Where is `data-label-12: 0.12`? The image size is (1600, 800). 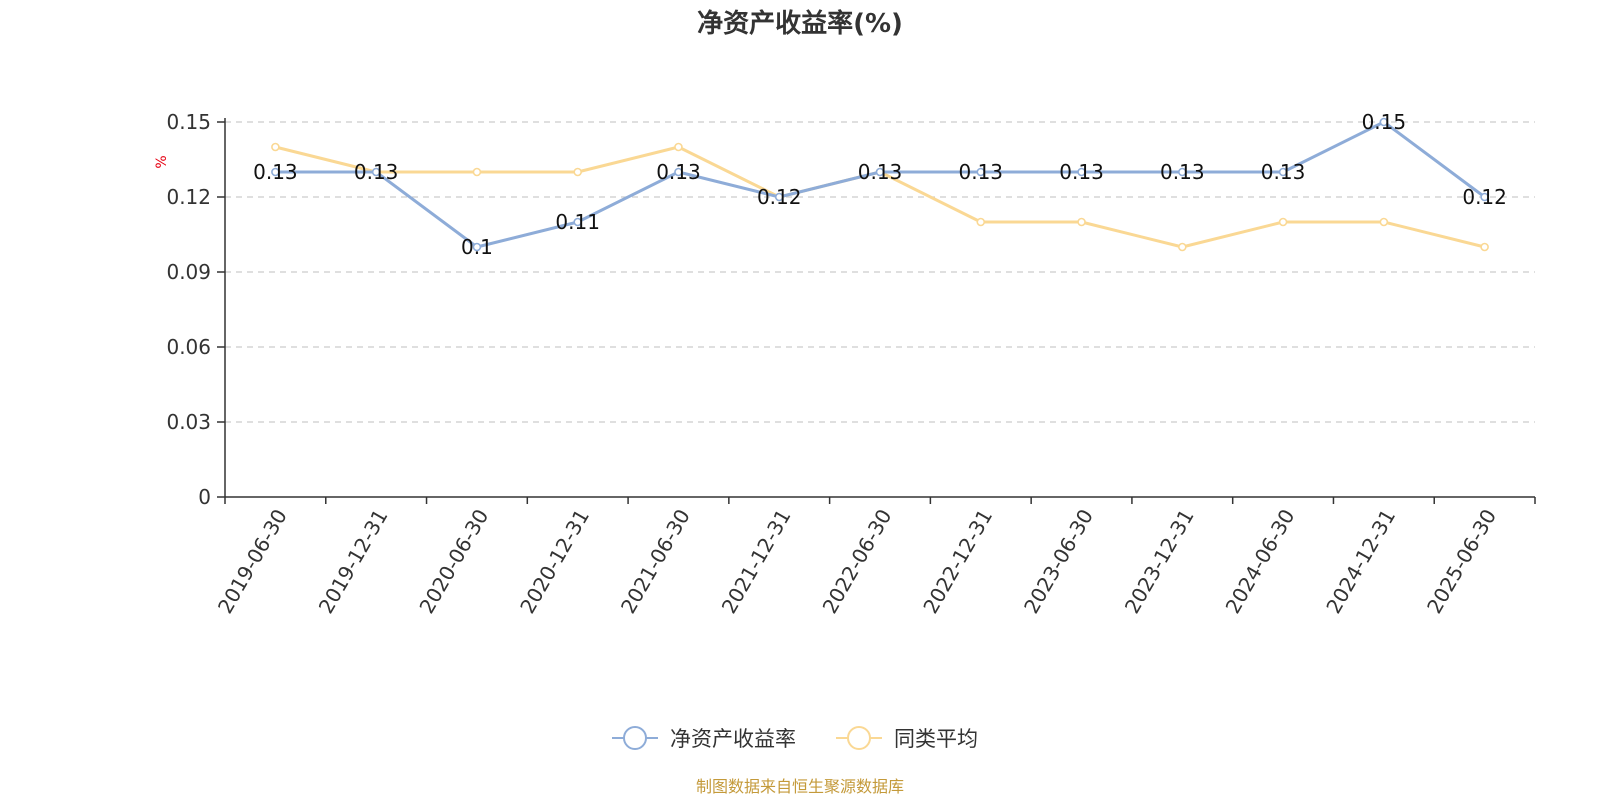 data-label-12: 0.12 is located at coordinates (1484, 197).